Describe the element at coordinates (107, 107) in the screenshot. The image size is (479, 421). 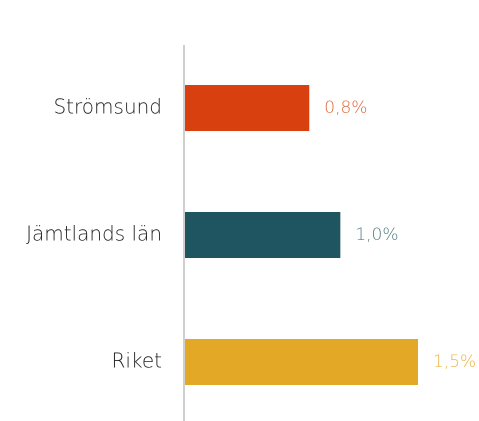
I see `category-label: Strömsund` at that location.